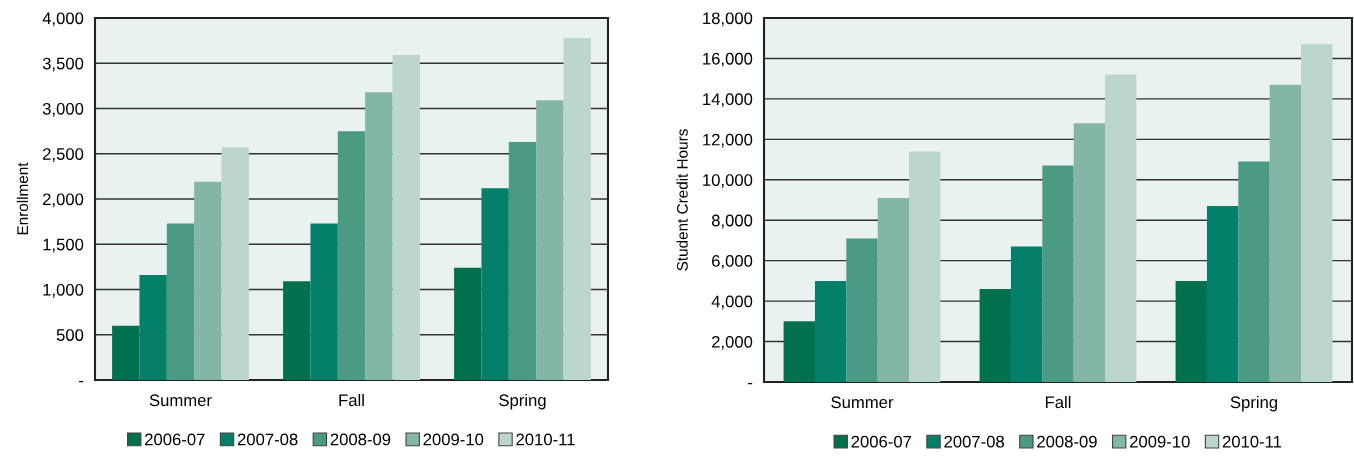  I want to click on y-tick-label: 2,500, so click(63, 155).